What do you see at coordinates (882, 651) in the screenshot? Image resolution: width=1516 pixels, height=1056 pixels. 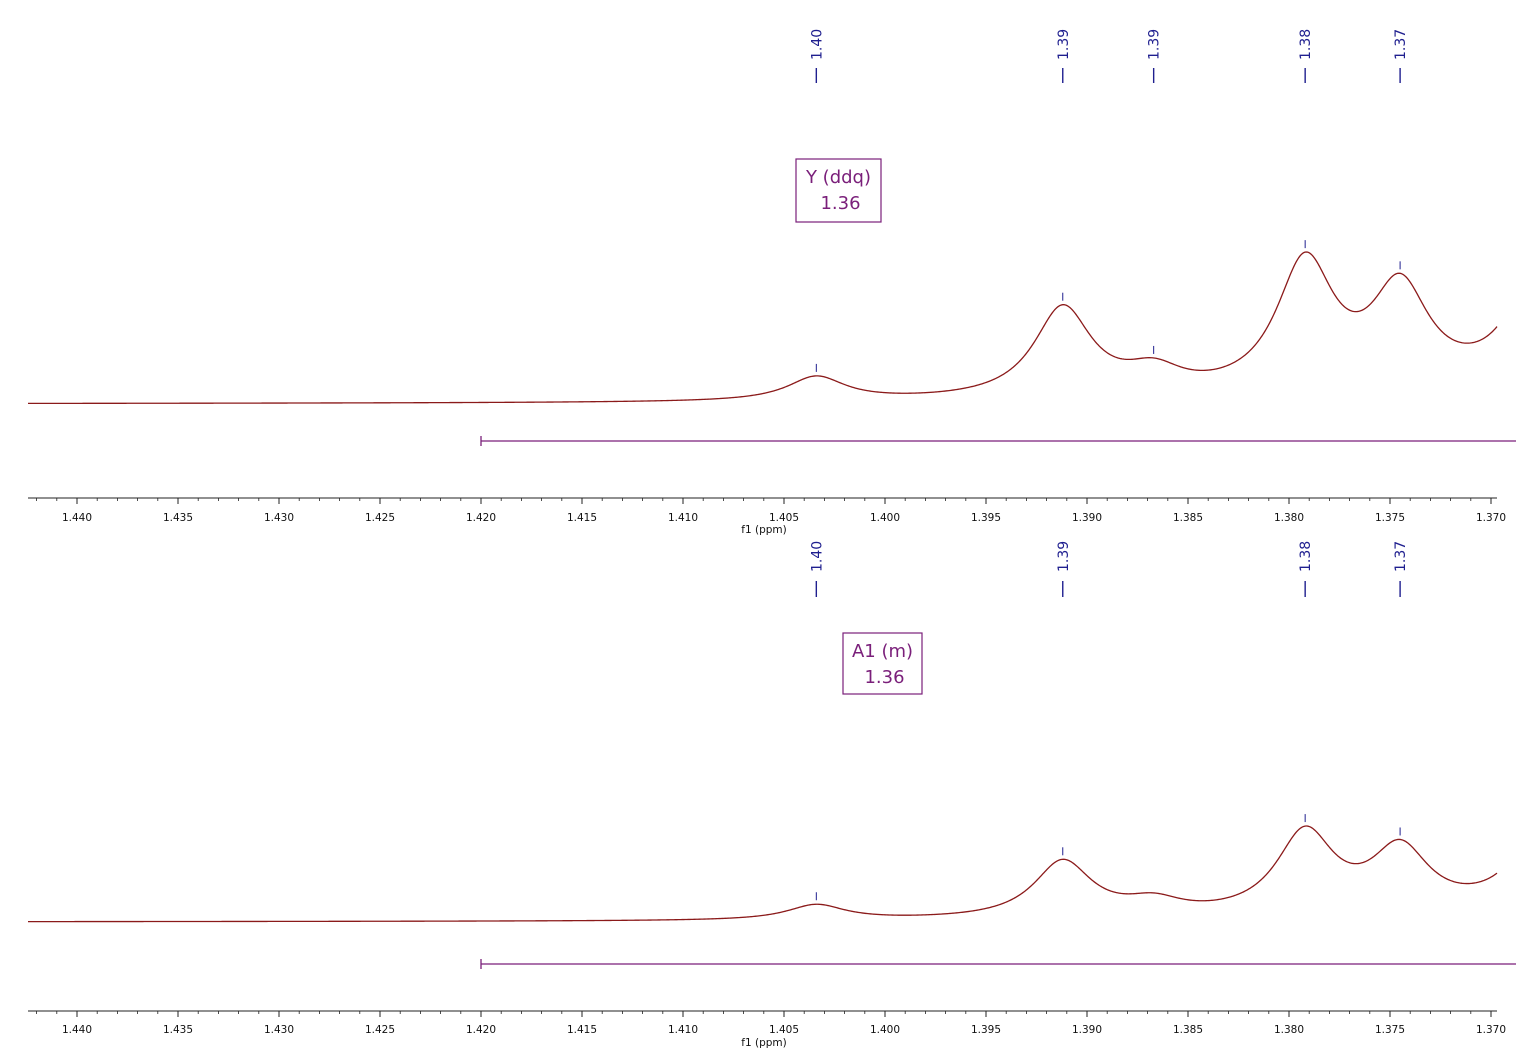 I see `multiplet-label: A1 (m)` at bounding box center [882, 651].